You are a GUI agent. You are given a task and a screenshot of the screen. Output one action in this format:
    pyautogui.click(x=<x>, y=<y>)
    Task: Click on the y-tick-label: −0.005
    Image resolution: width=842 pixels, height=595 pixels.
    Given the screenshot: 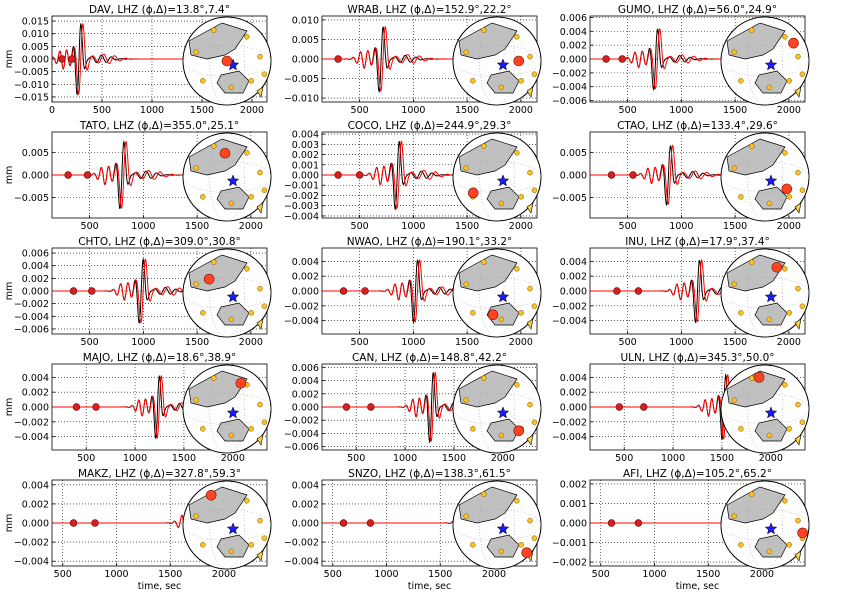 What is the action you would take?
    pyautogui.click(x=301, y=79)
    